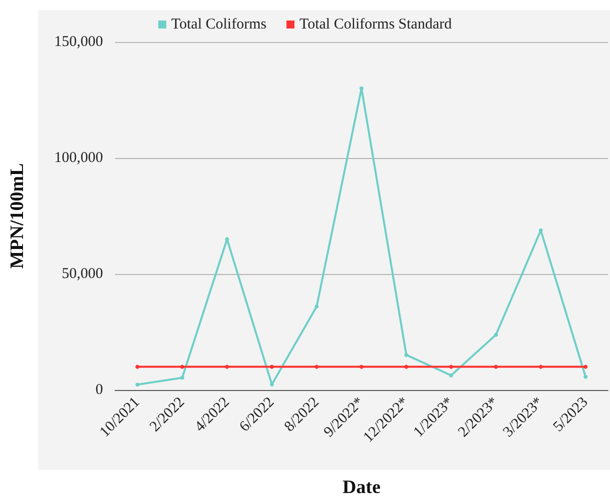 The width and height of the screenshot is (610, 502). I want to click on y-tick-label: 100,000, so click(78, 158).